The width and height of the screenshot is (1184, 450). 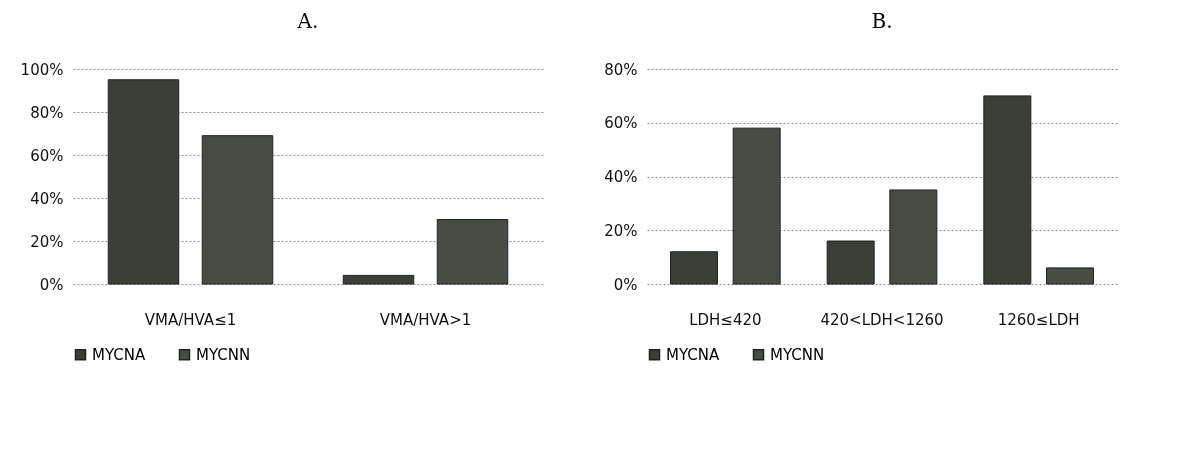 I want to click on chart-title: B., so click(x=882, y=21).